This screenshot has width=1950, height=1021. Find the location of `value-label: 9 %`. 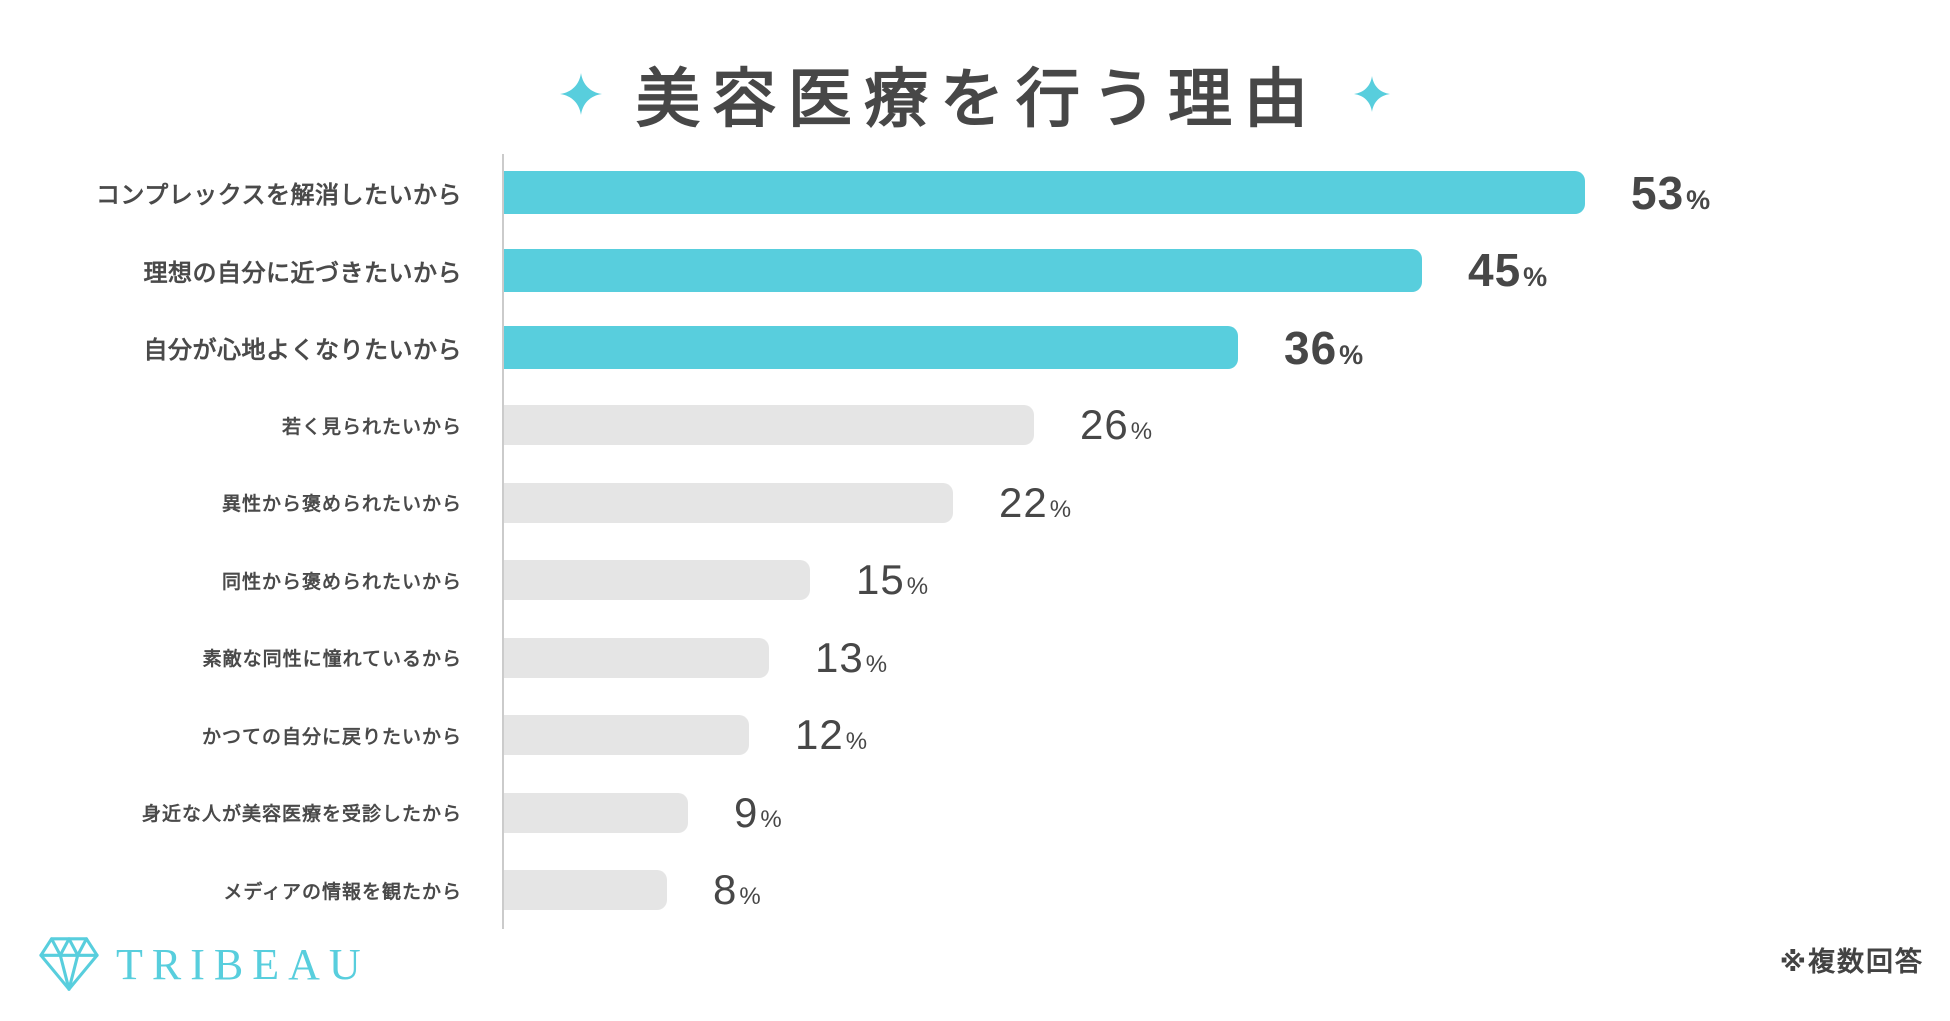

value-label: 9 % is located at coordinates (758, 813).